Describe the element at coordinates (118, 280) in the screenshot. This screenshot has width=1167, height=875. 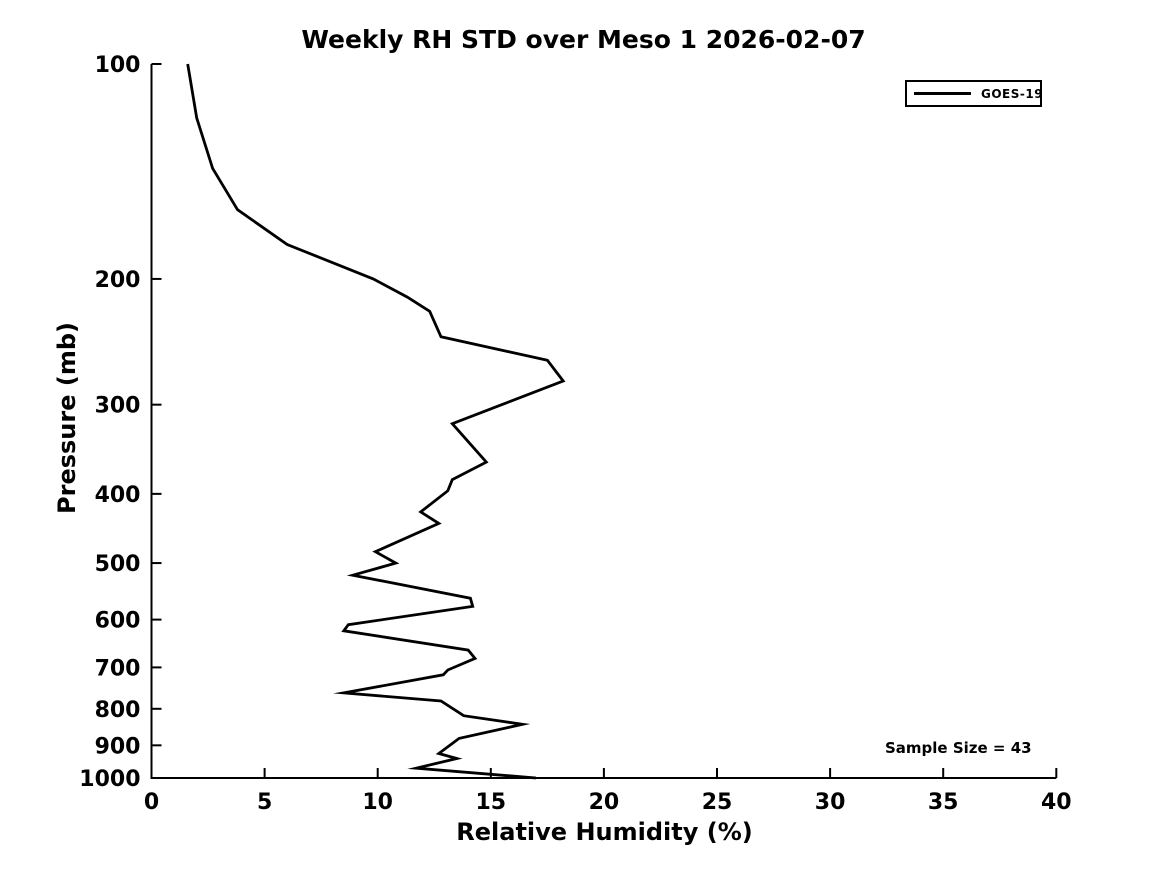
I see `y-axis-tick-label: 200` at that location.